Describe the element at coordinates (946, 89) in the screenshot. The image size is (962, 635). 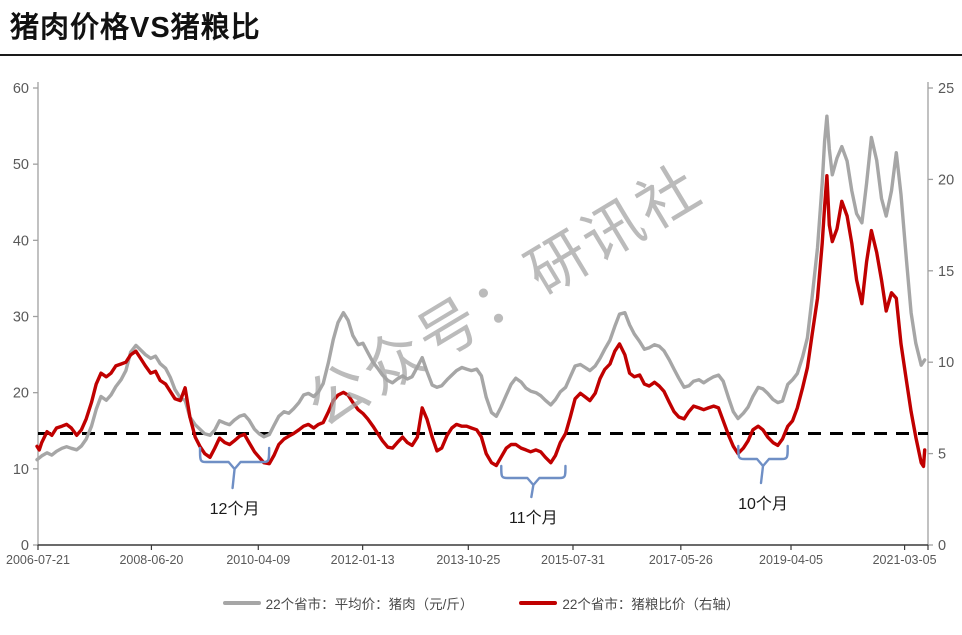
I see `right-axis-tick-label: 25` at that location.